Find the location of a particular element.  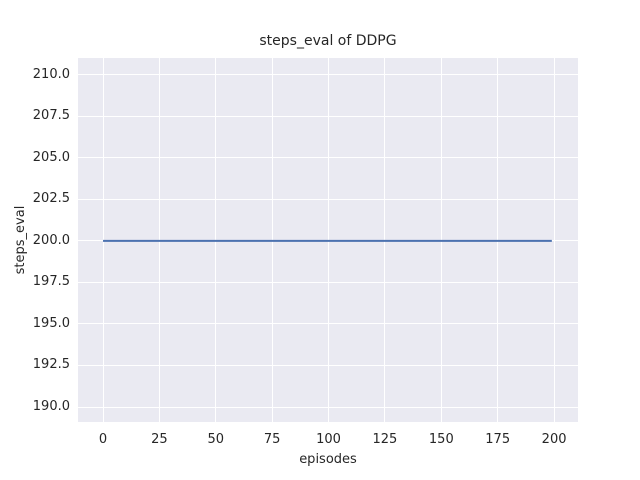

x-axis-label: episodes is located at coordinates (328, 459).